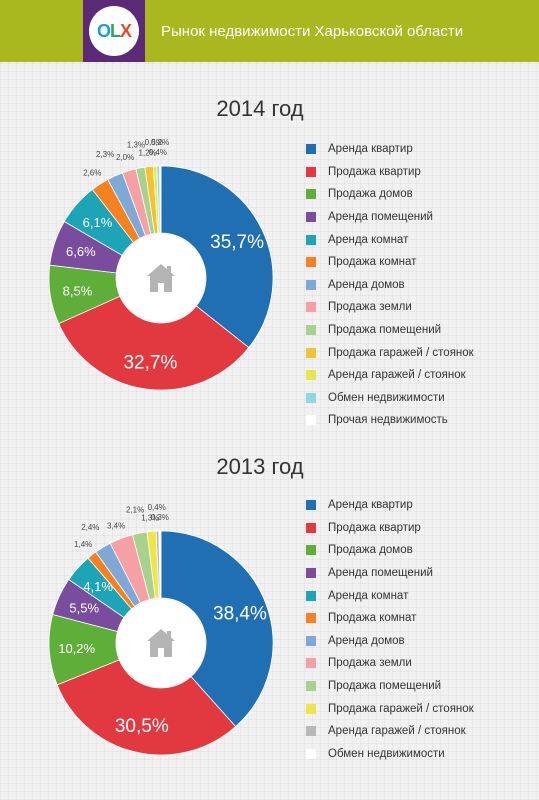 The width and height of the screenshot is (539, 800). I want to click on legend-label: Продажа комнат, so click(372, 618).